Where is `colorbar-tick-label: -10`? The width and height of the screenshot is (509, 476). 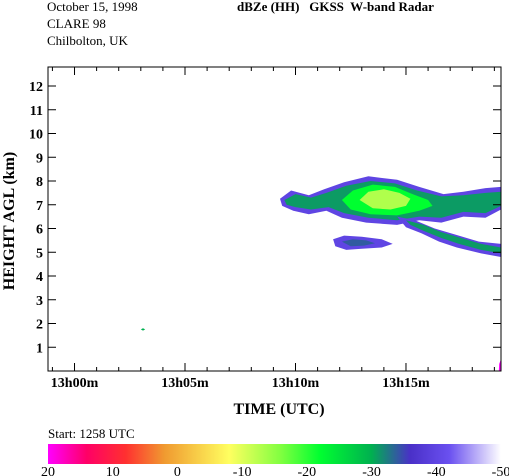
colorbar-tick-label: -10 is located at coordinates (242, 470).